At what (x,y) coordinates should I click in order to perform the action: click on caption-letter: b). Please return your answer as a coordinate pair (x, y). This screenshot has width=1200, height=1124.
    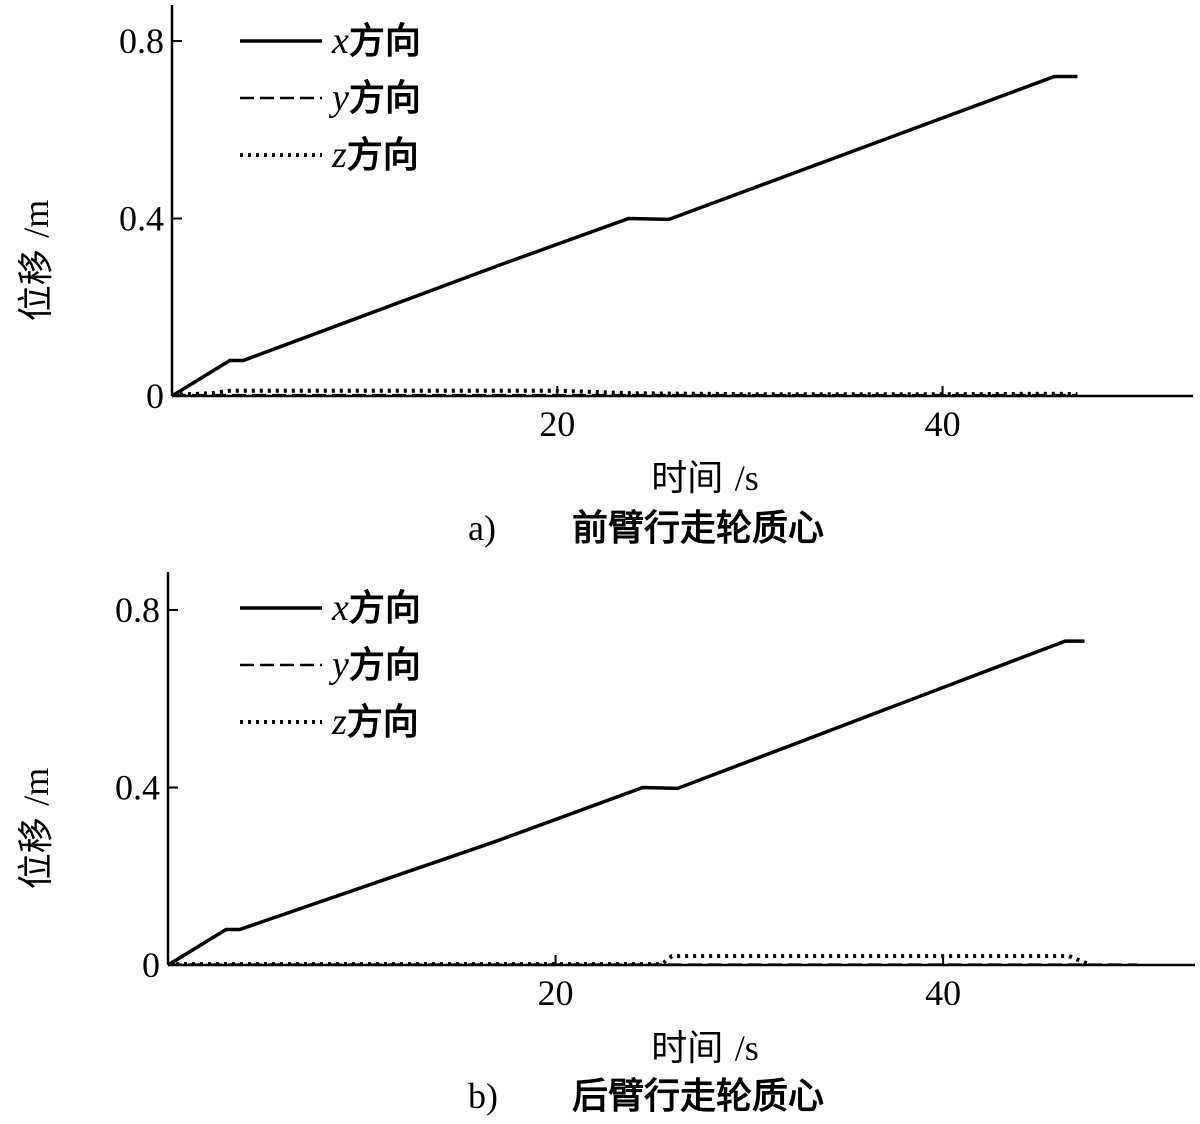
    Looking at the image, I should click on (483, 1096).